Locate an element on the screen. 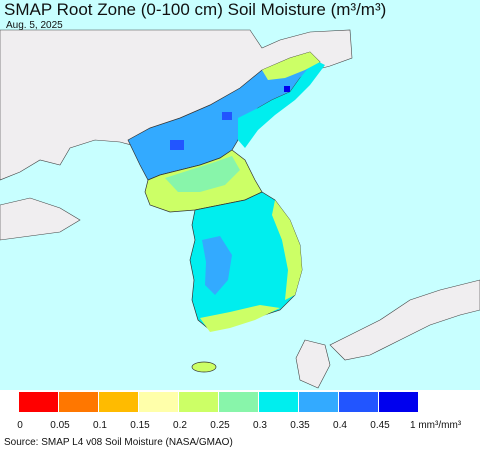 This screenshot has width=480, height=452. map-date: Aug. 5, 2025 is located at coordinates (34, 25).